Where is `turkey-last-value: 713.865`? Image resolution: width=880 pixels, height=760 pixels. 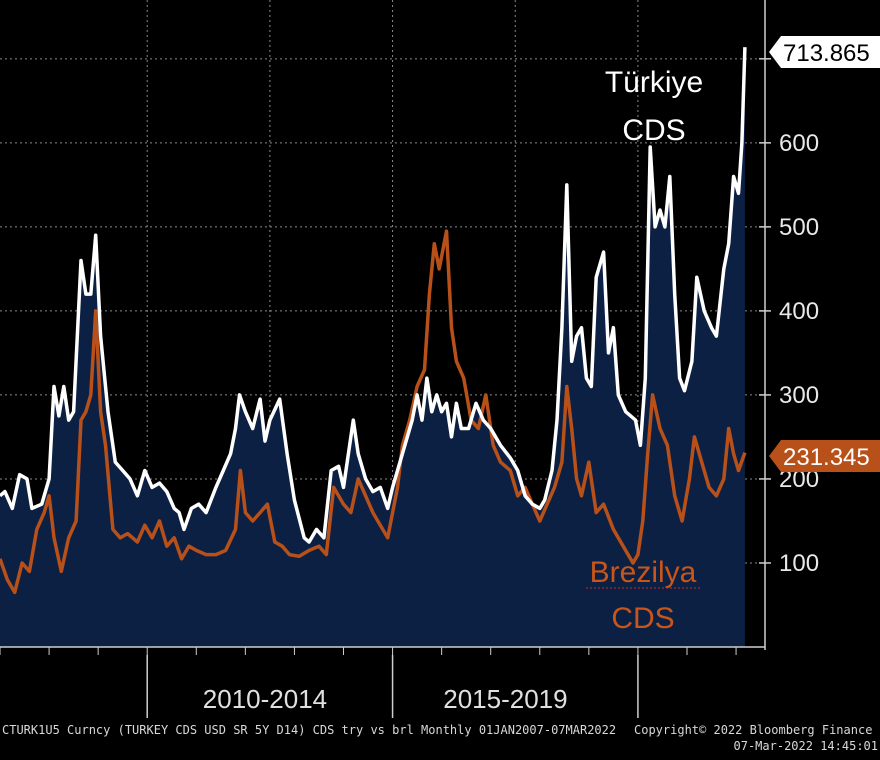 turkey-last-value: 713.865 is located at coordinates (826, 53).